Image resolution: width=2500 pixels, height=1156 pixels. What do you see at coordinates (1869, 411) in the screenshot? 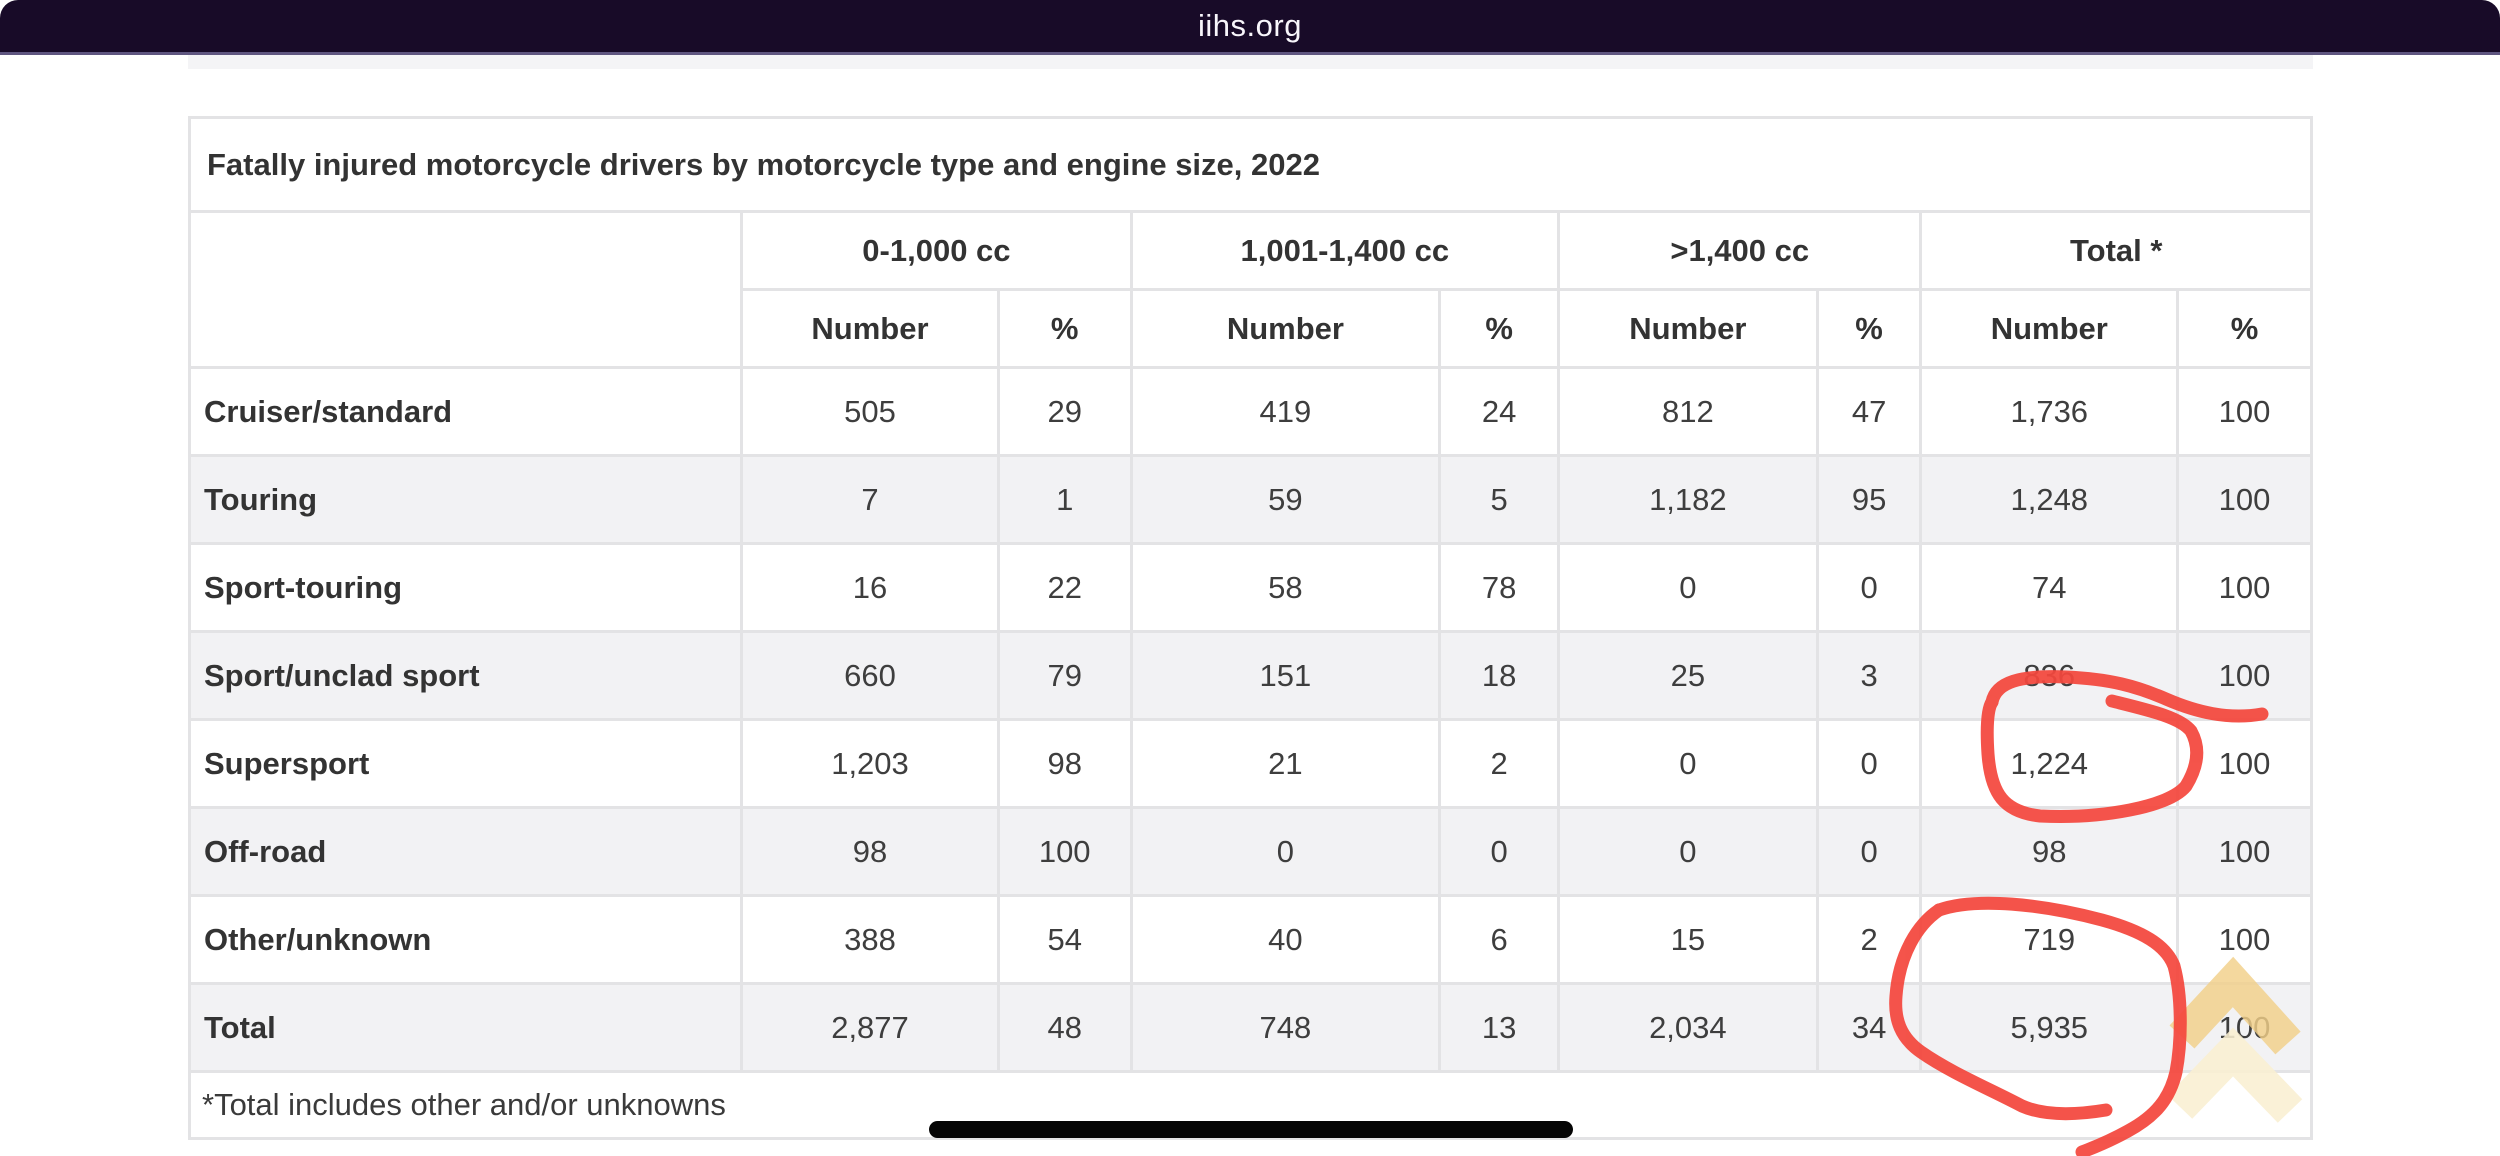
I see `value-cell: 47` at bounding box center [1869, 411].